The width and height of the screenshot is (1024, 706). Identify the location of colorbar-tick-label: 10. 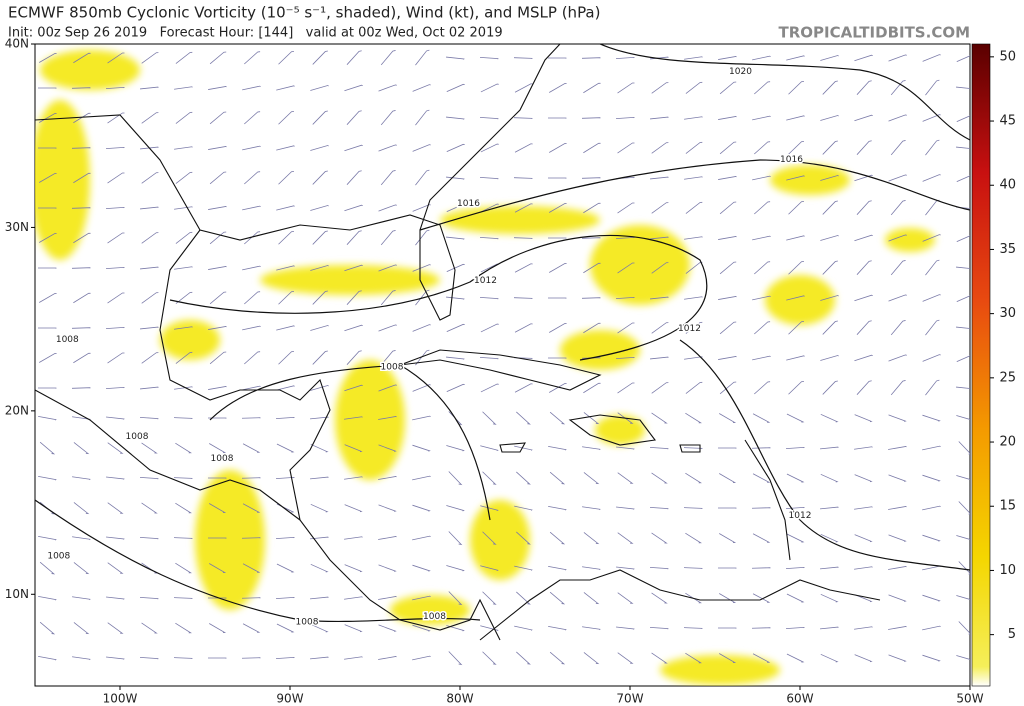
(1007, 570).